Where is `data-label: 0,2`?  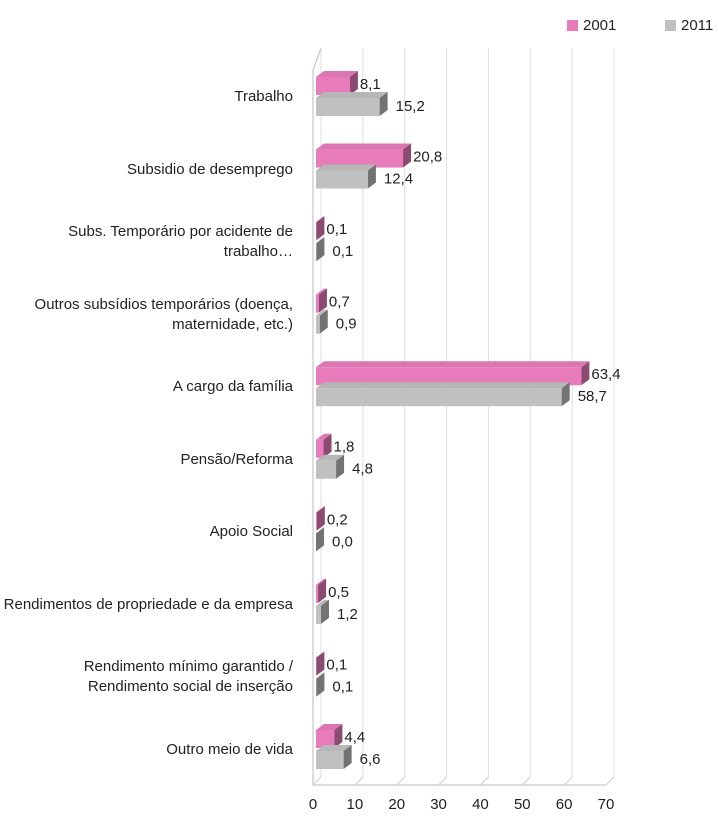
data-label: 0,2 is located at coordinates (337, 519).